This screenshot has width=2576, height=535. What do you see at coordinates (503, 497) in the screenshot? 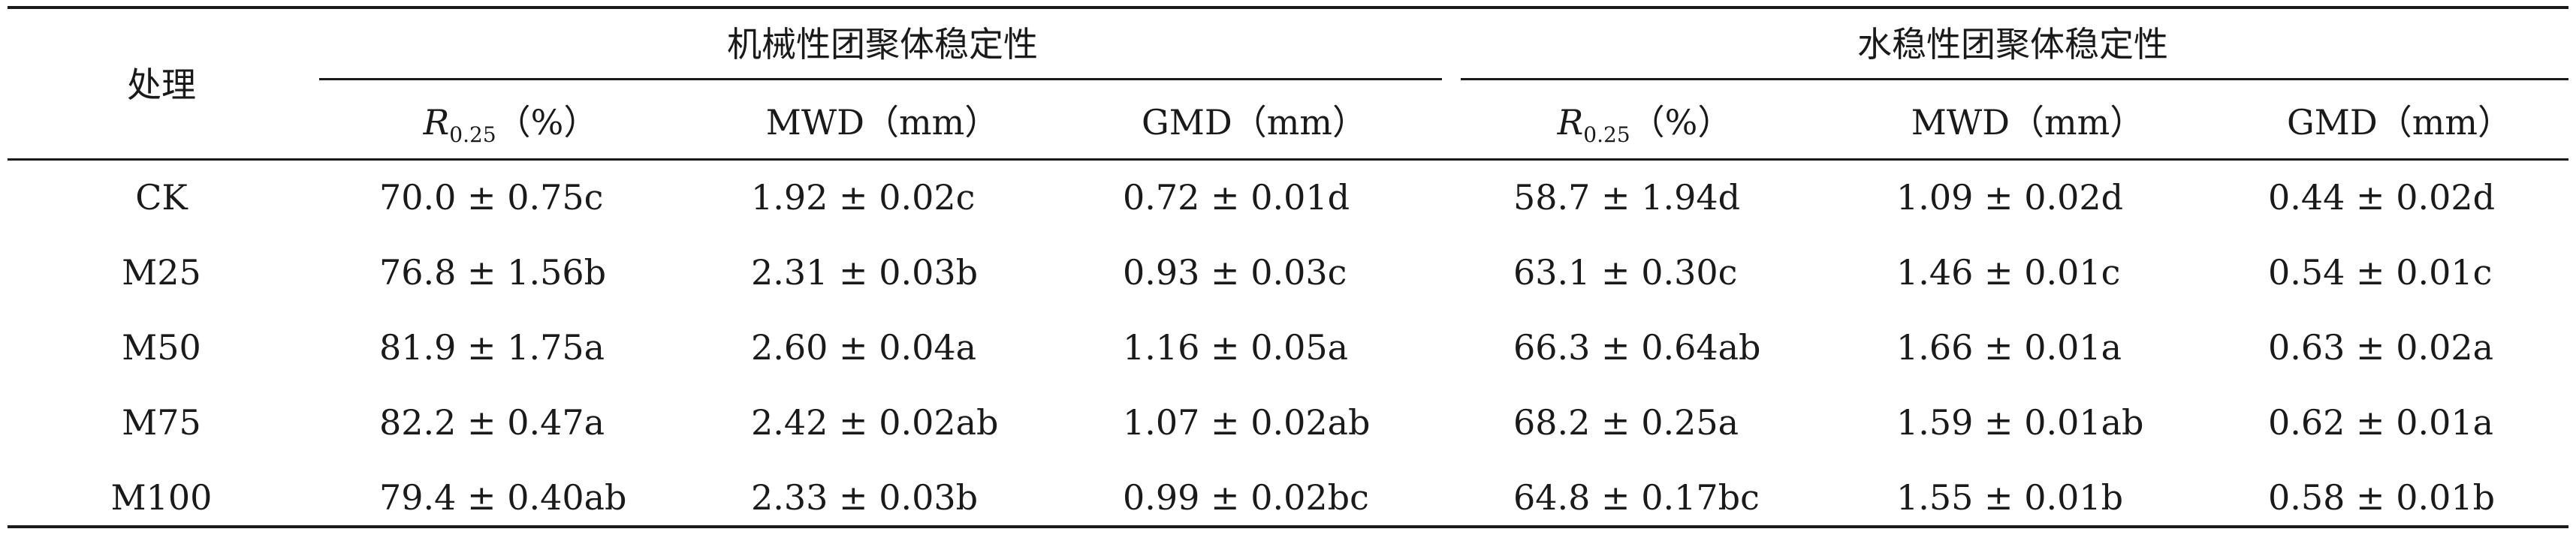
I see `table-cell: 79.4 ± 0.40ab` at bounding box center [503, 497].